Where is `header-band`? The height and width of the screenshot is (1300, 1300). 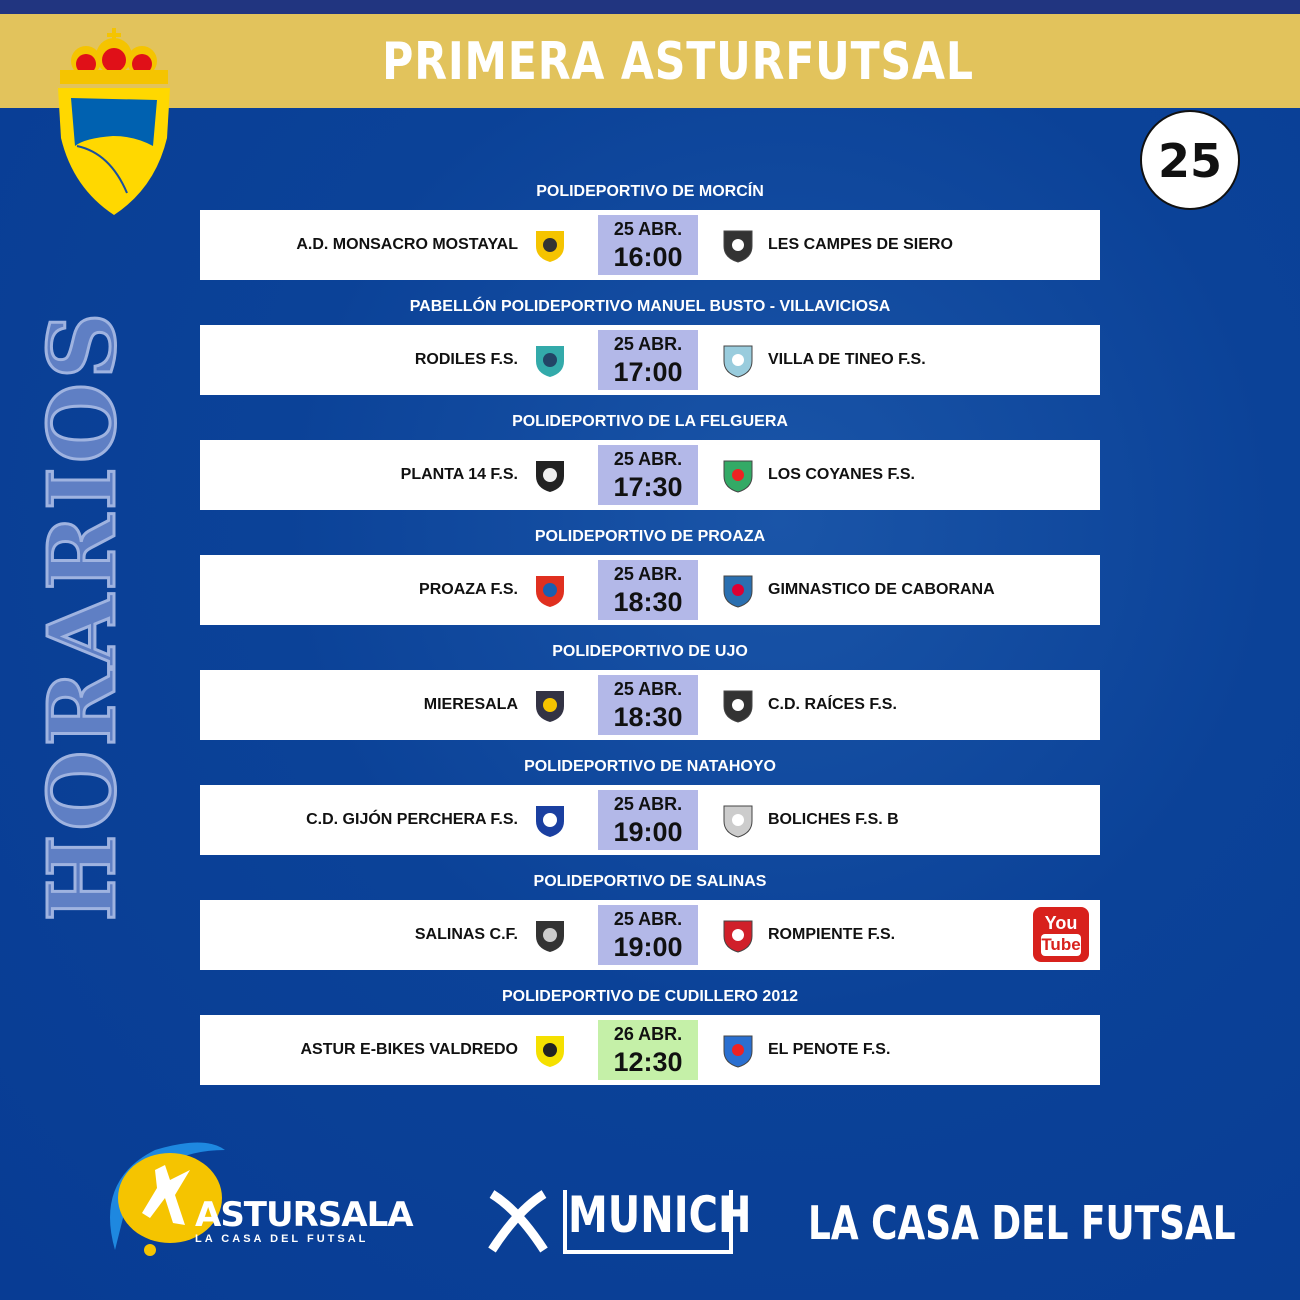 header-band is located at coordinates (650, 61).